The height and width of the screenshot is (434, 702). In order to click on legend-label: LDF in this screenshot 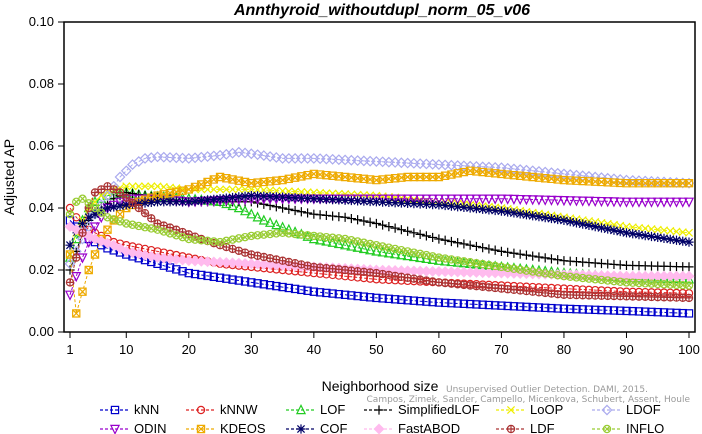, I will do `click(542, 427)`.